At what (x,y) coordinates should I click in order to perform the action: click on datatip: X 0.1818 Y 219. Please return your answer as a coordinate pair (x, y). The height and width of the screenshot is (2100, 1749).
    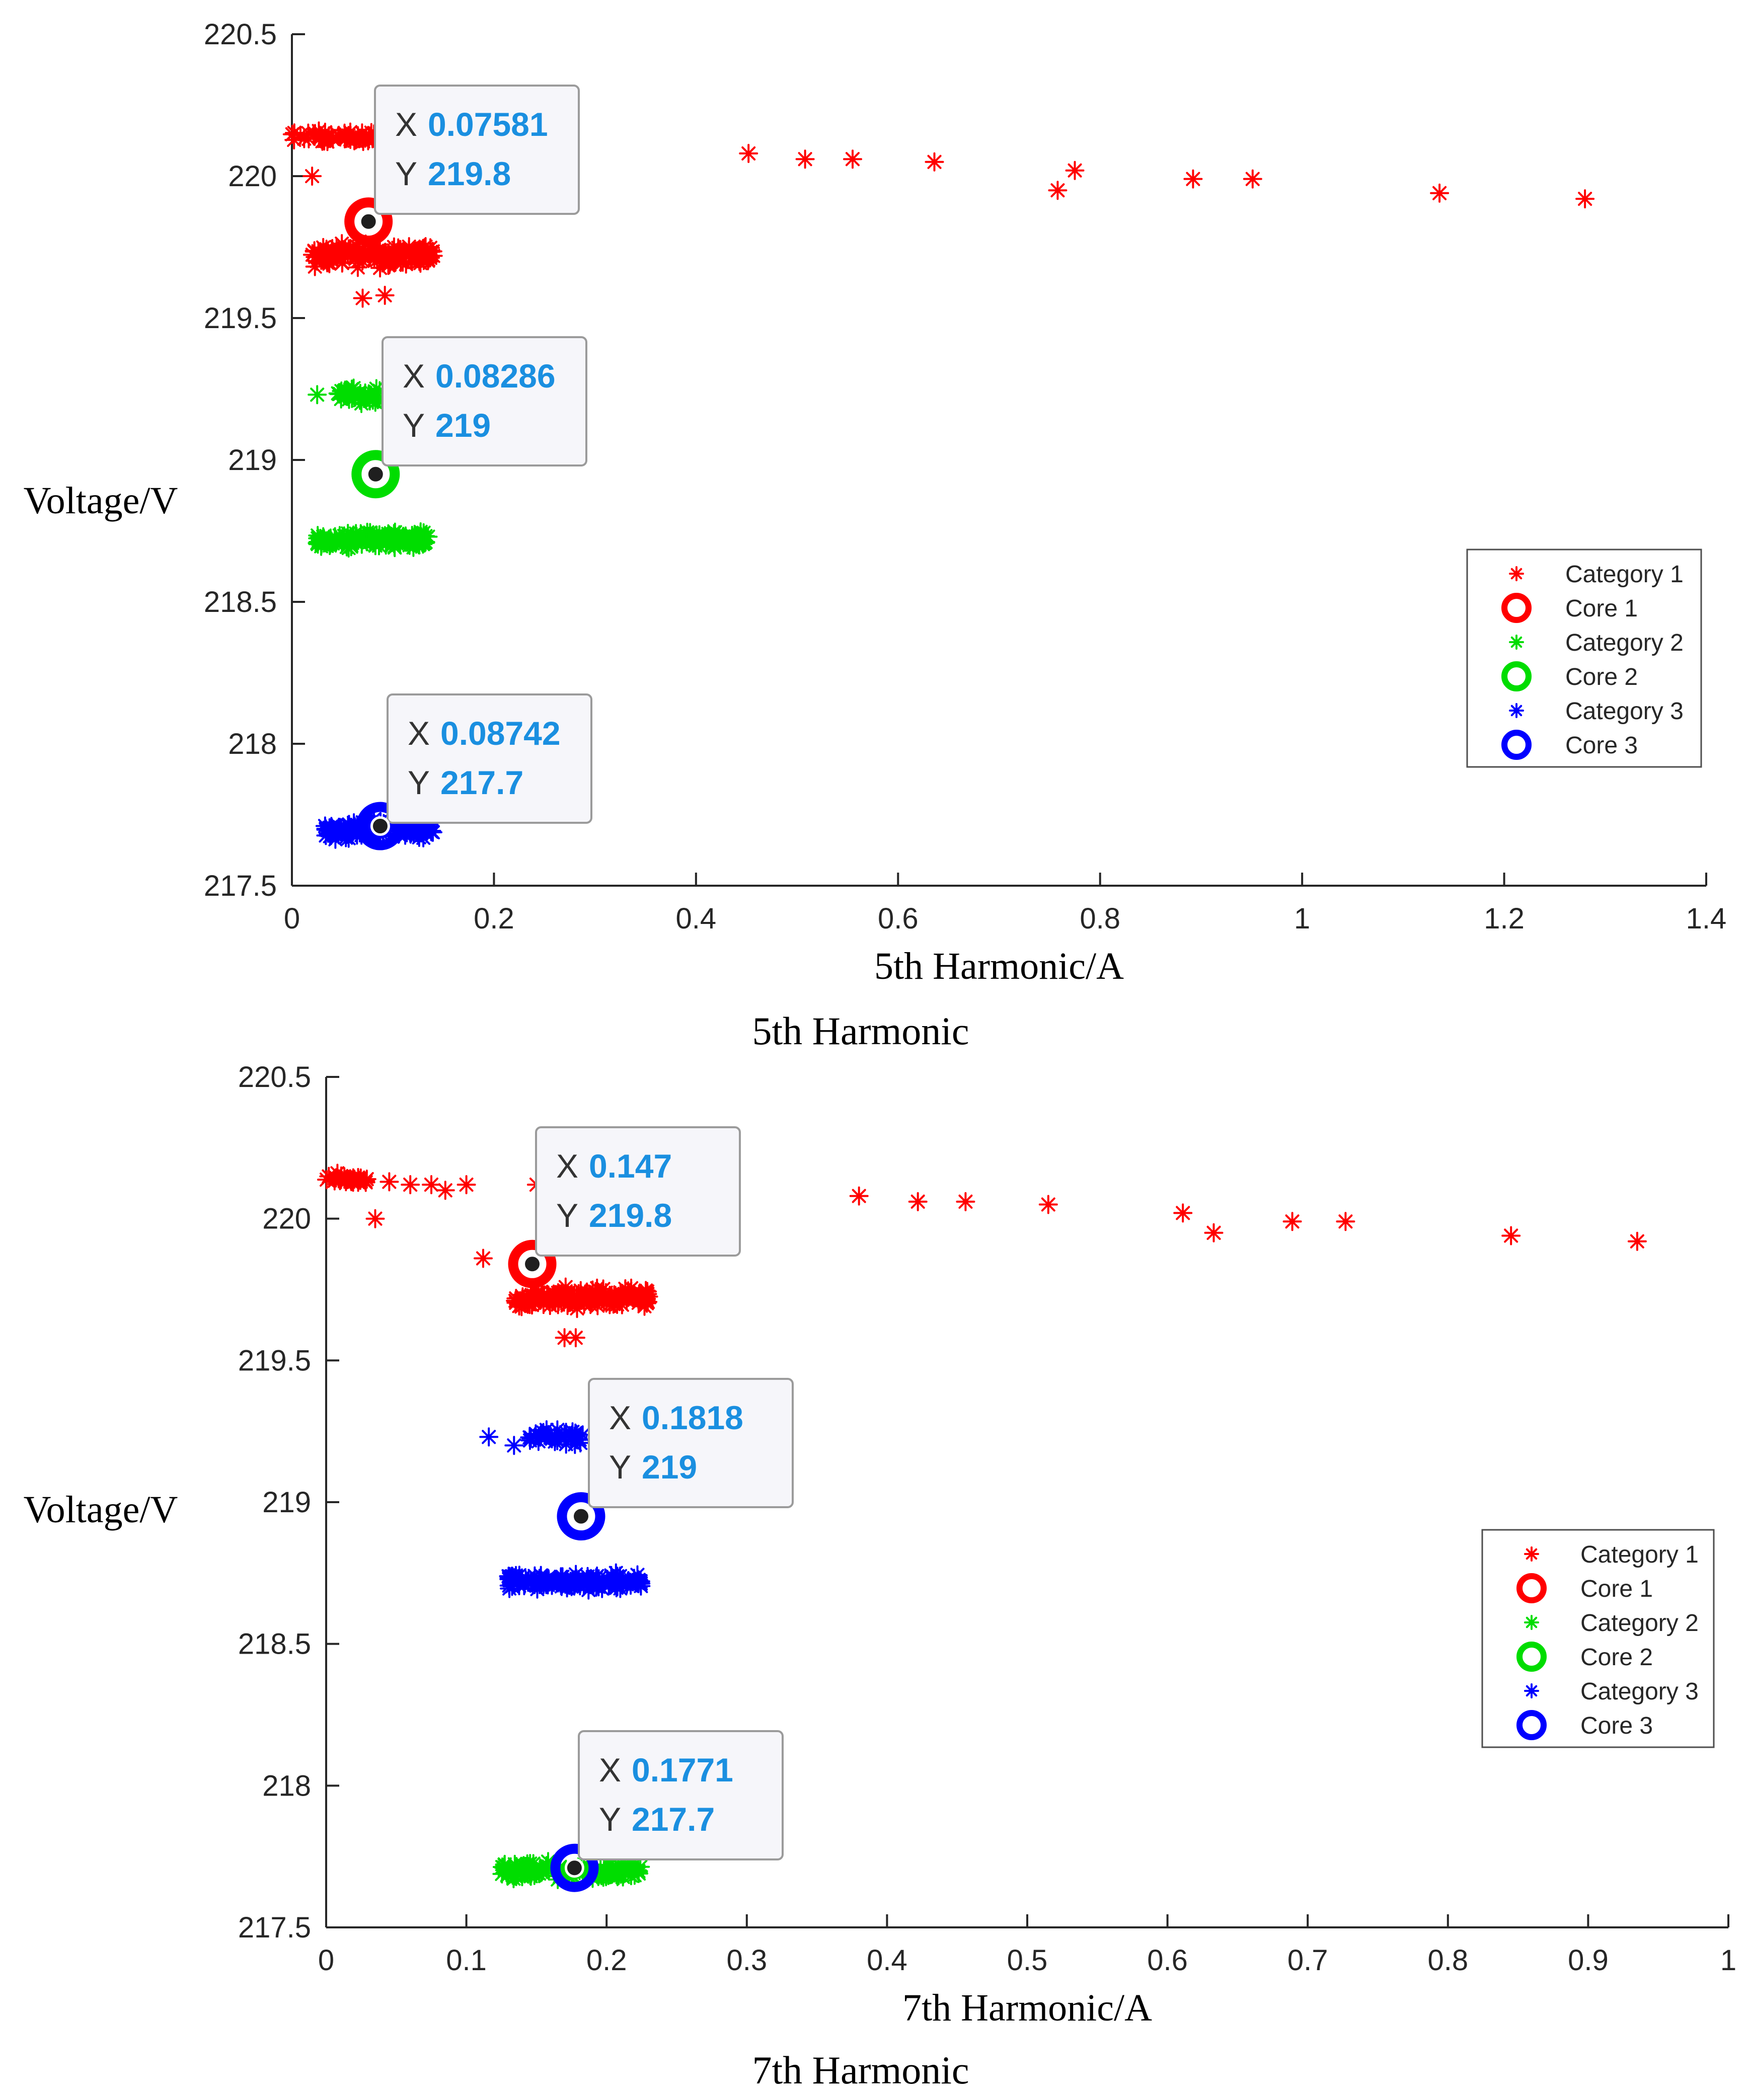
    Looking at the image, I should click on (682, 1452).